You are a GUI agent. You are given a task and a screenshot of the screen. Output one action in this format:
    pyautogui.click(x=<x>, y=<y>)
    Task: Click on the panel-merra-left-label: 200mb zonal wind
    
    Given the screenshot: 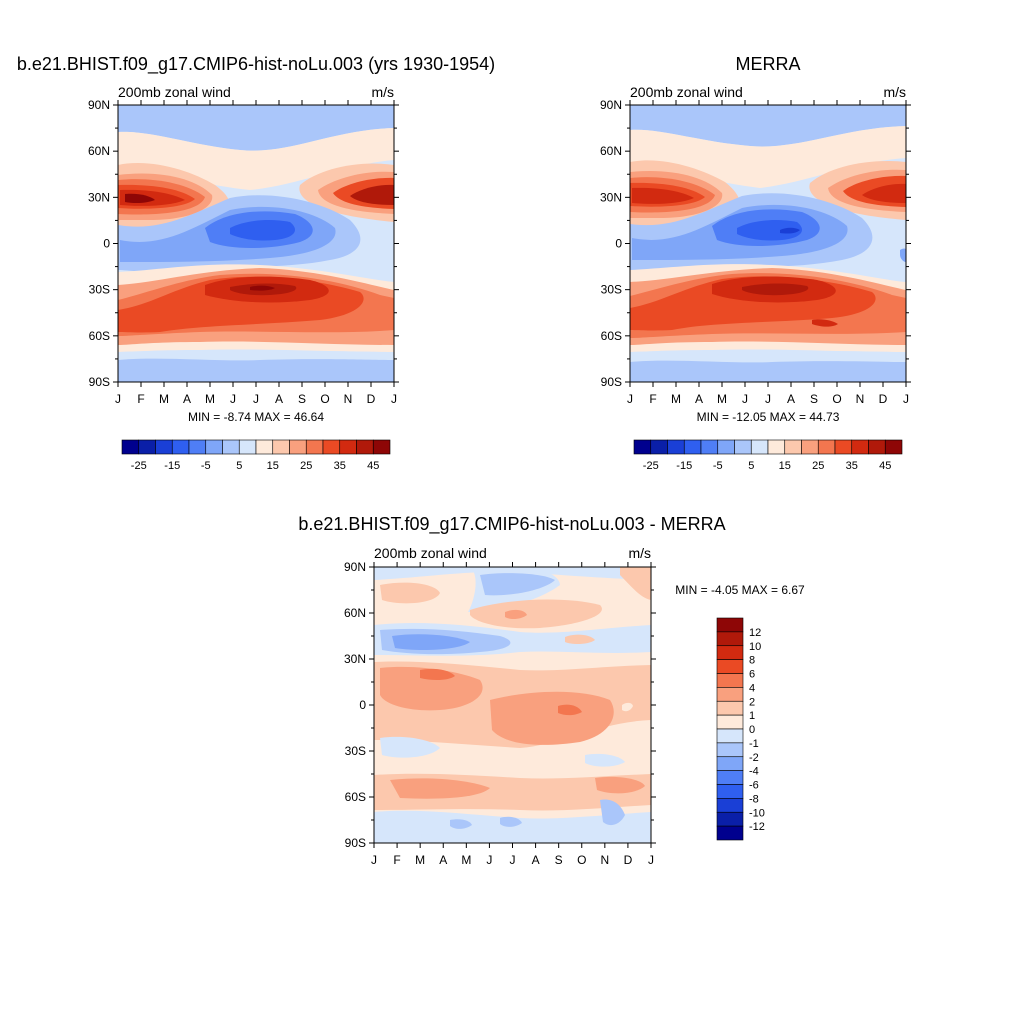 What is the action you would take?
    pyautogui.click(x=686, y=92)
    